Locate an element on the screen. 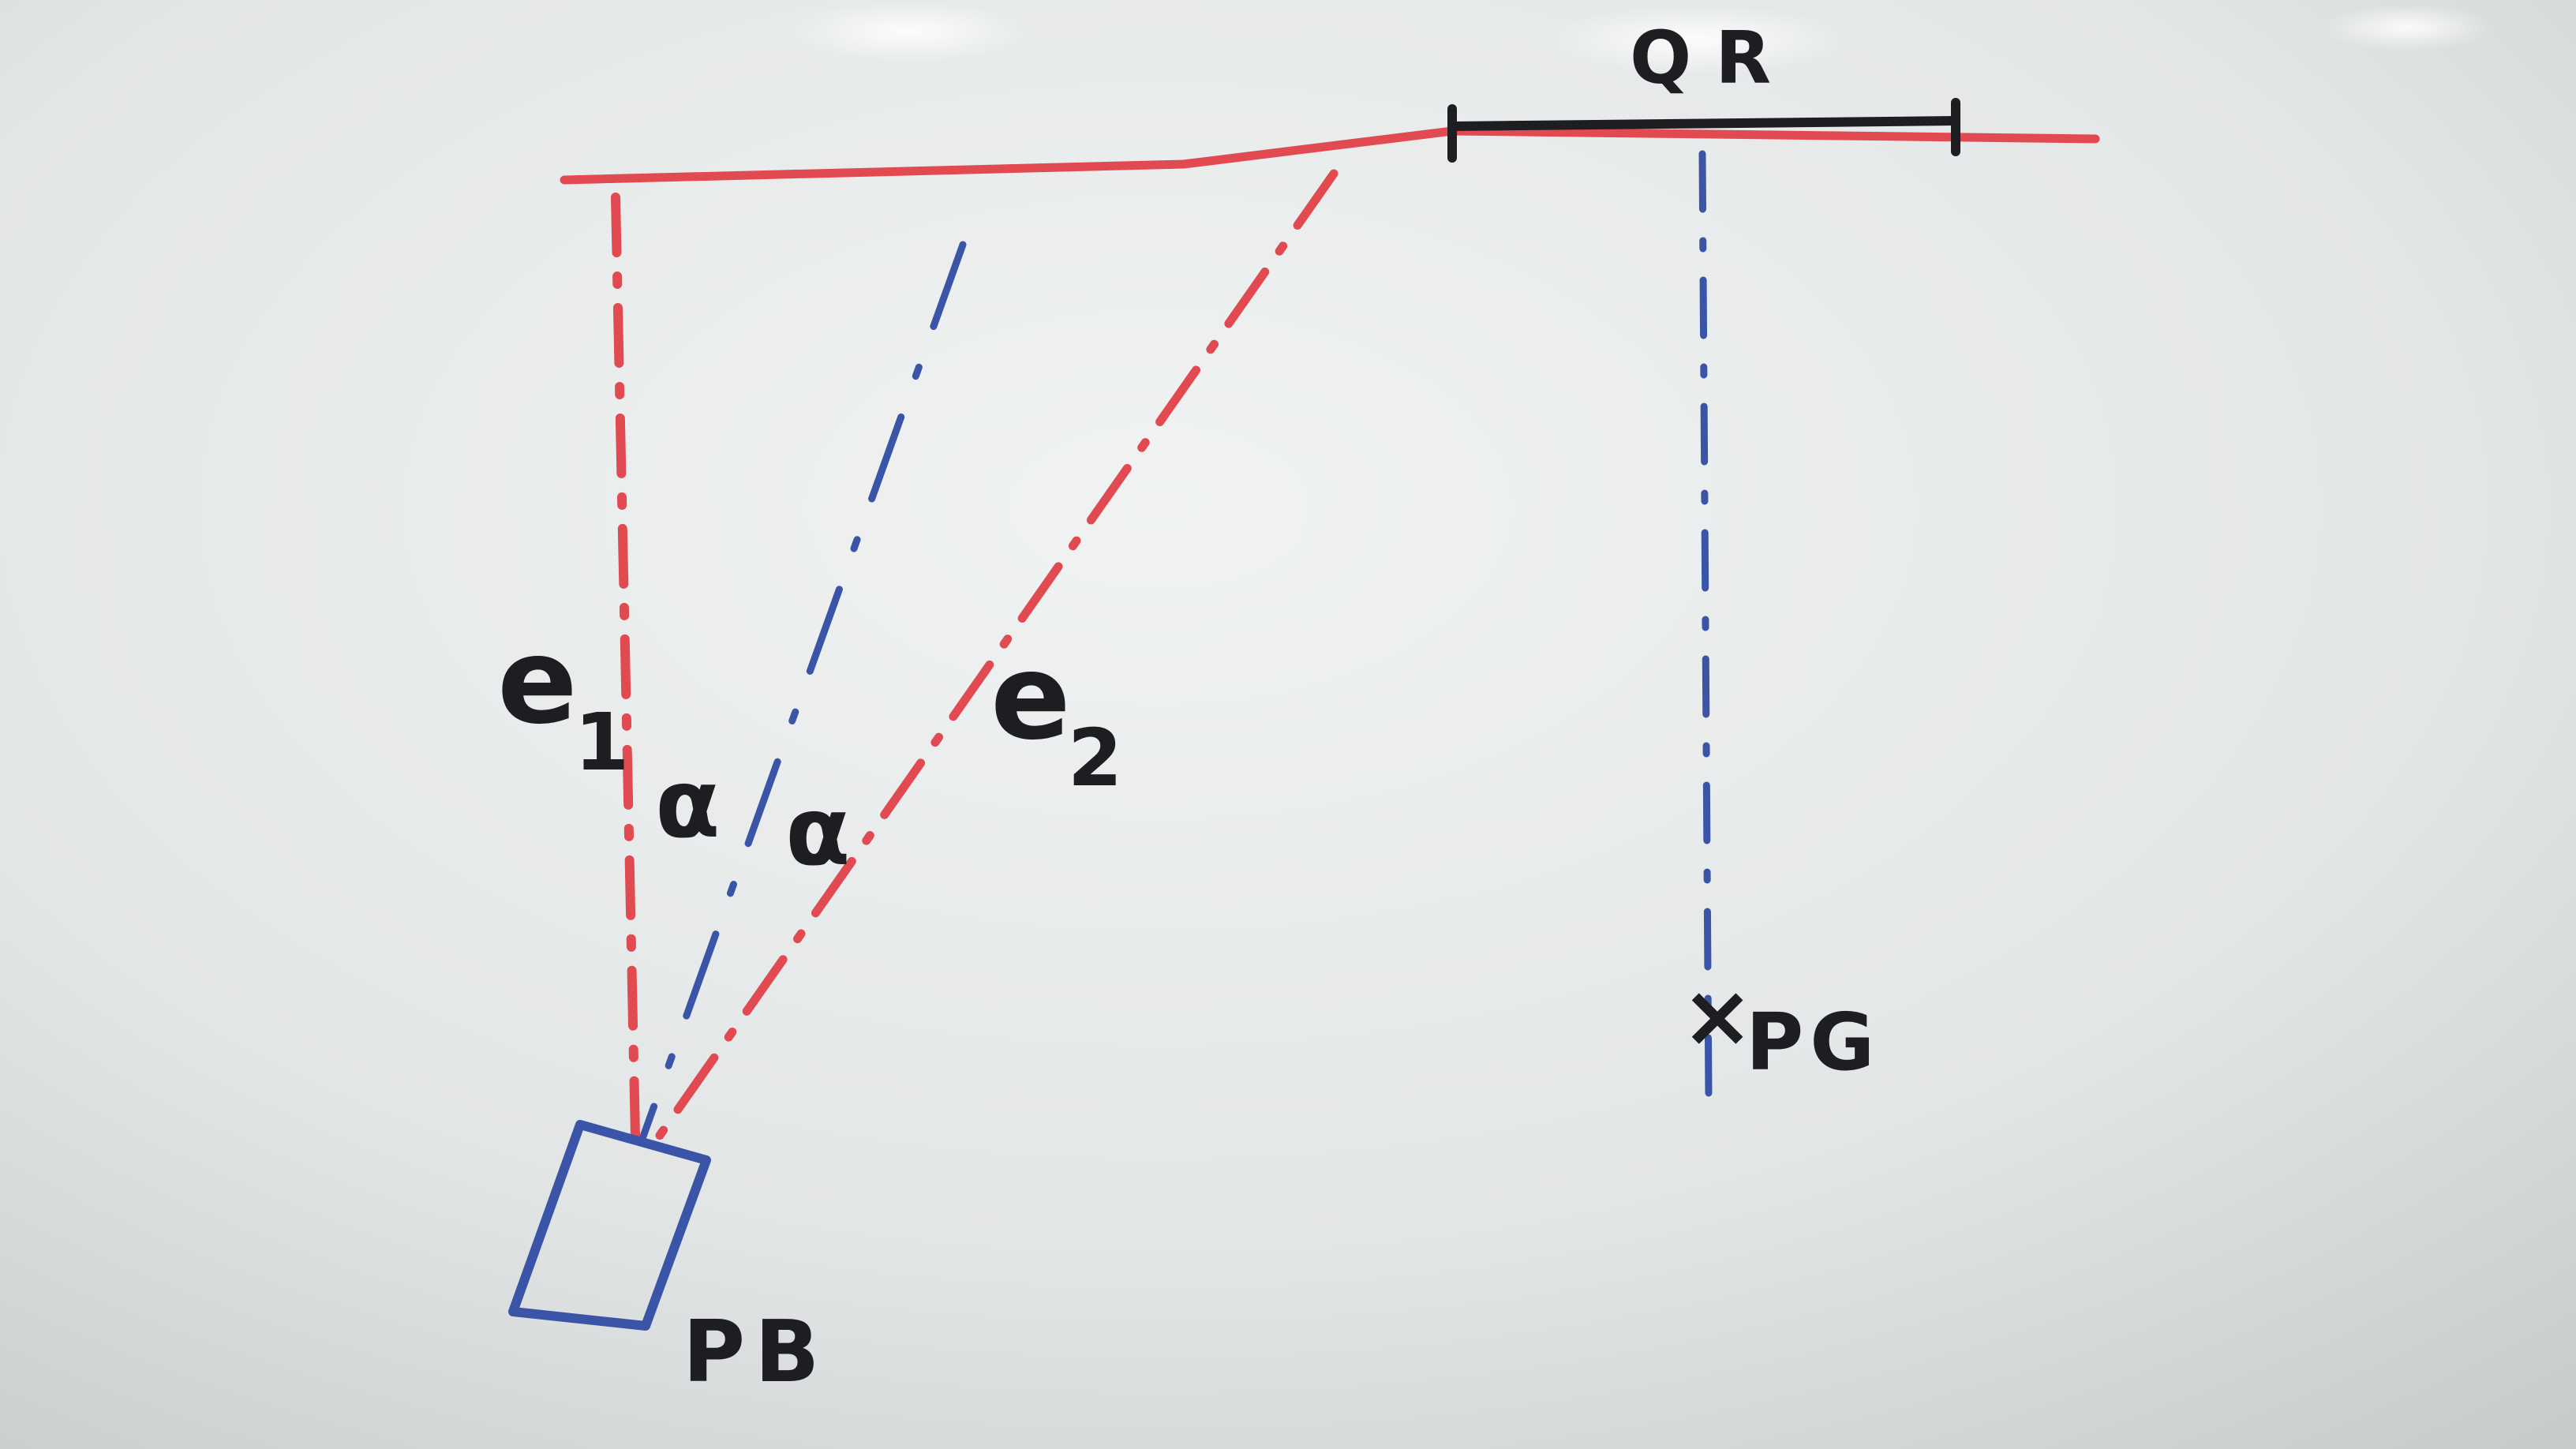 This screenshot has width=2576, height=1449. ray-bisector is located at coordinates (803, 690).